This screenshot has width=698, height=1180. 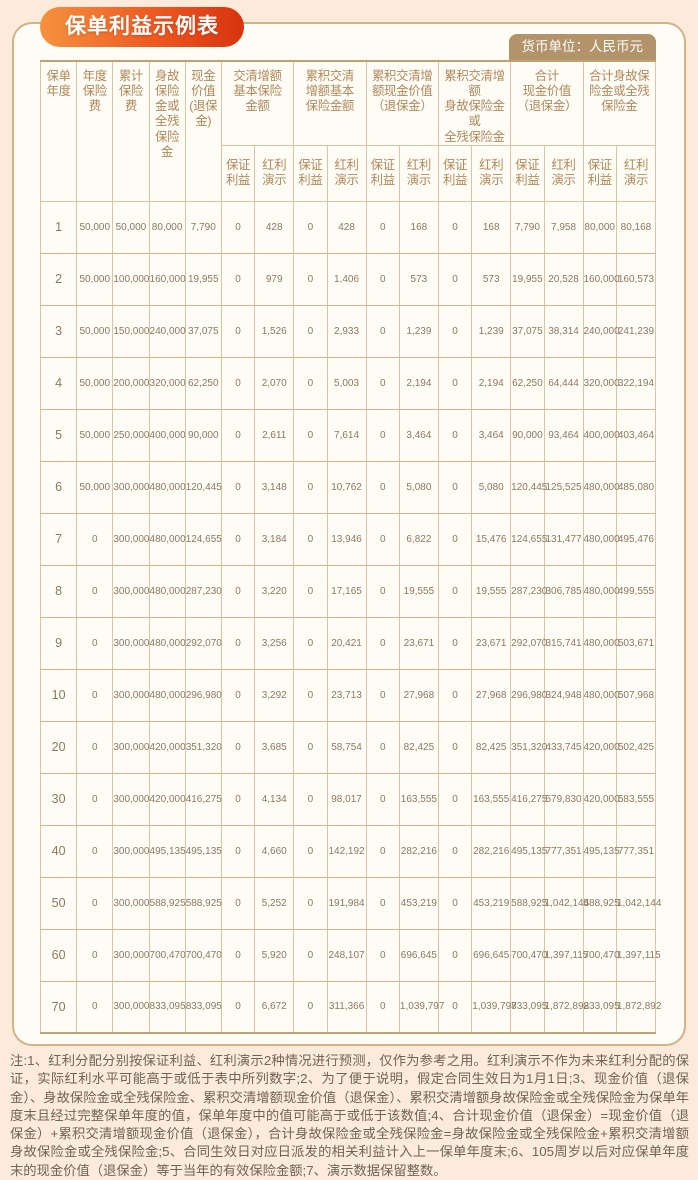 What do you see at coordinates (58, 695) in the screenshot?
I see `policy-year-cell: 10` at bounding box center [58, 695].